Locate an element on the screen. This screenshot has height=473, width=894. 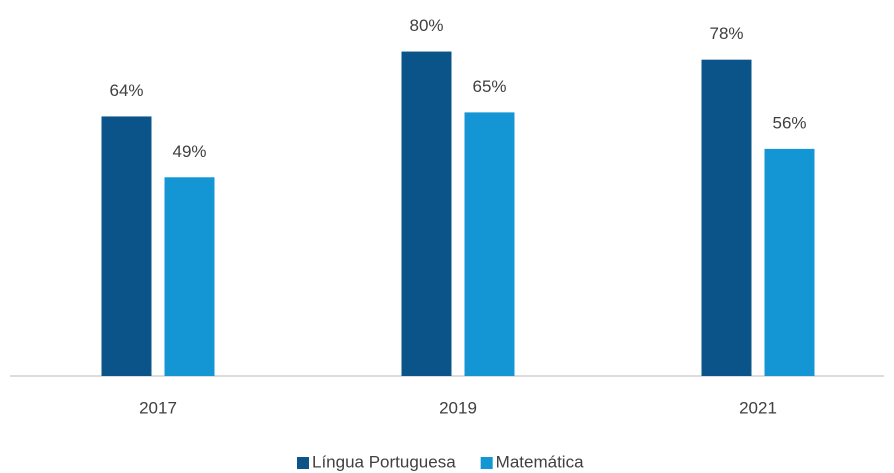
data-label: 78% is located at coordinates (726, 33).